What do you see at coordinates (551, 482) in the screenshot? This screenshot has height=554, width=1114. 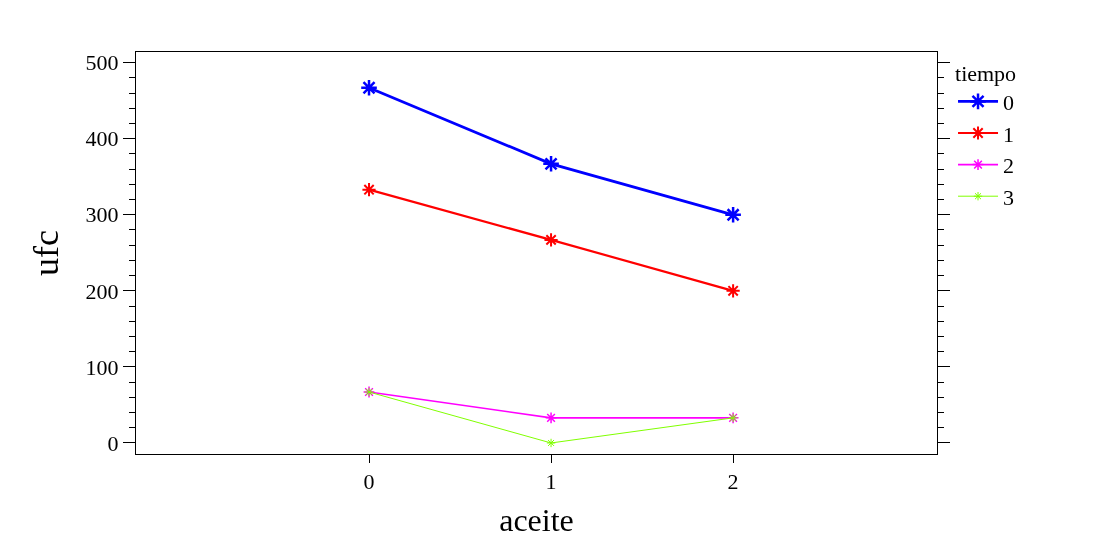 I see `x-tick-label: 1` at bounding box center [551, 482].